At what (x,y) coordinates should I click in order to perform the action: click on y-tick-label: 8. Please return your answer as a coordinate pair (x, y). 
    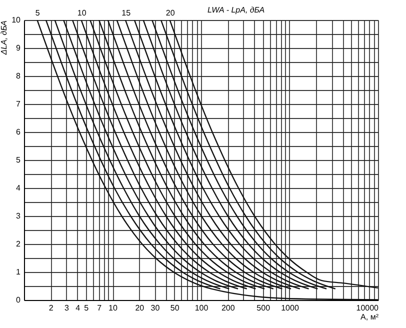
    Looking at the image, I should click on (19, 76).